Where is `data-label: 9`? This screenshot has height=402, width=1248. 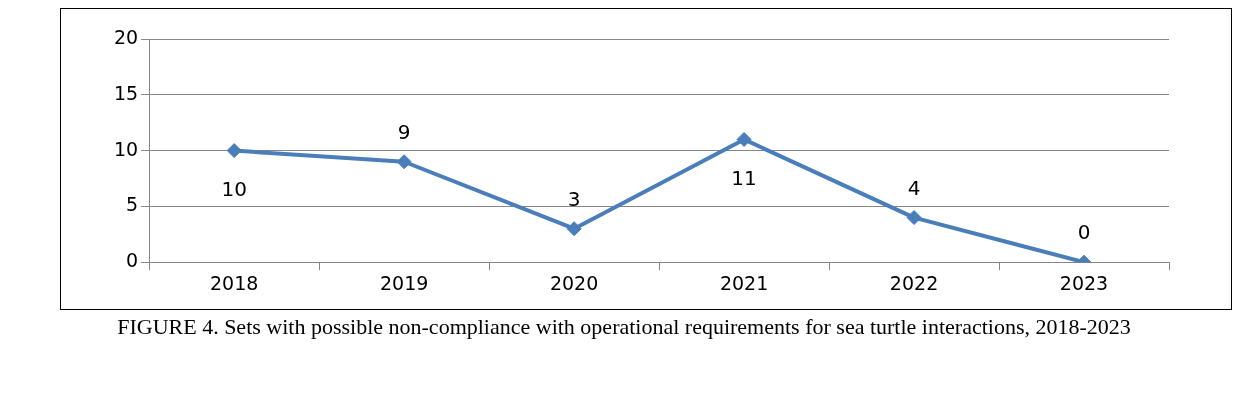
data-label: 9 is located at coordinates (404, 131).